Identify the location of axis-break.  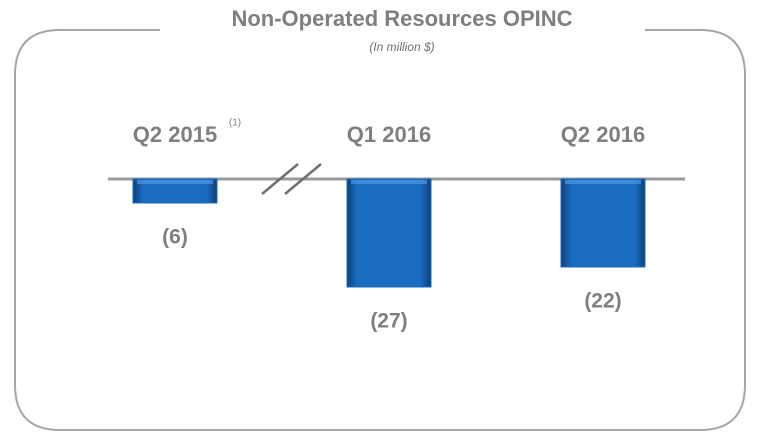
(291, 179).